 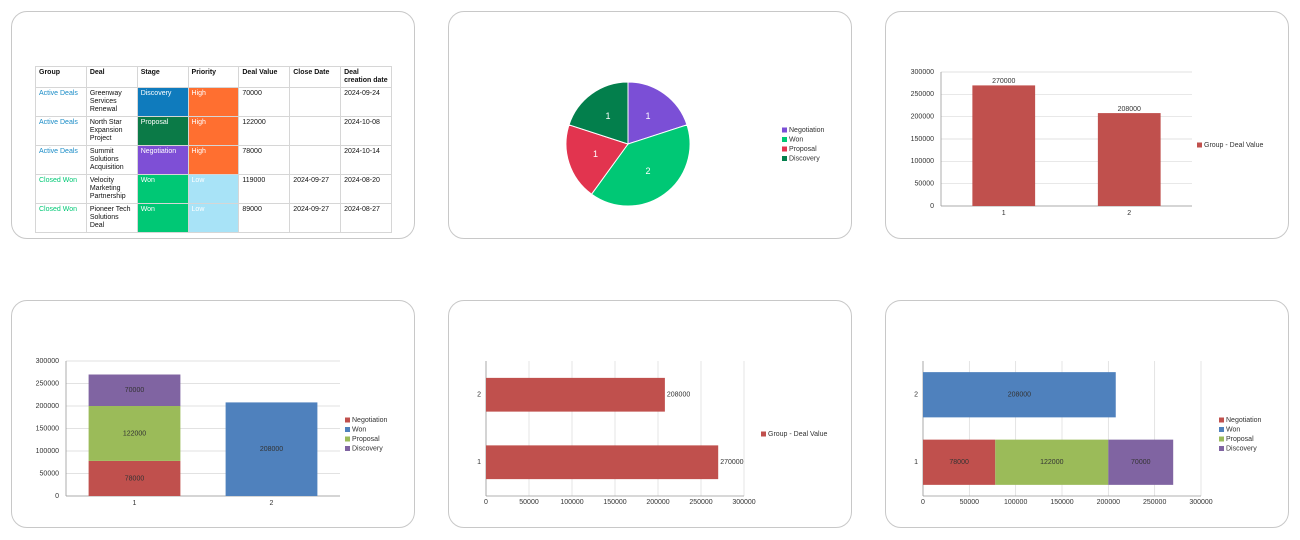 What do you see at coordinates (366, 218) in the screenshot?
I see `table-cell: 2024-08-27` at bounding box center [366, 218].